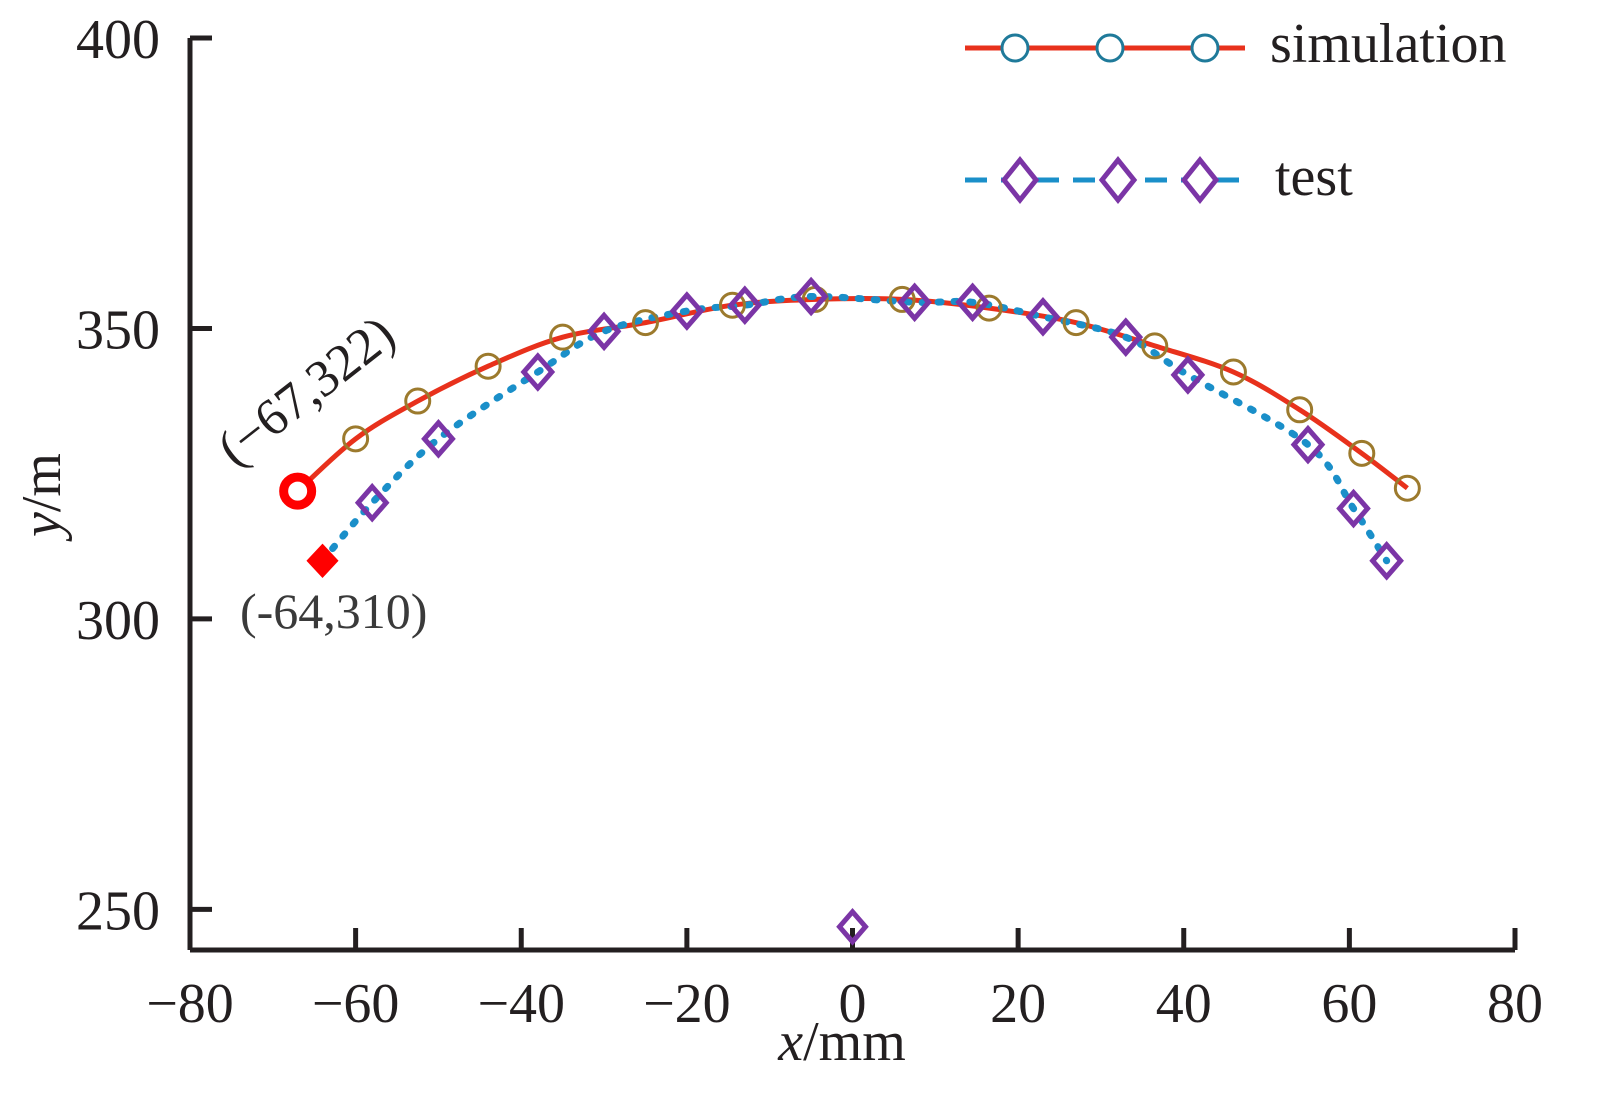  What do you see at coordinates (687, 1004) in the screenshot?
I see `x-tick-label: −20` at bounding box center [687, 1004].